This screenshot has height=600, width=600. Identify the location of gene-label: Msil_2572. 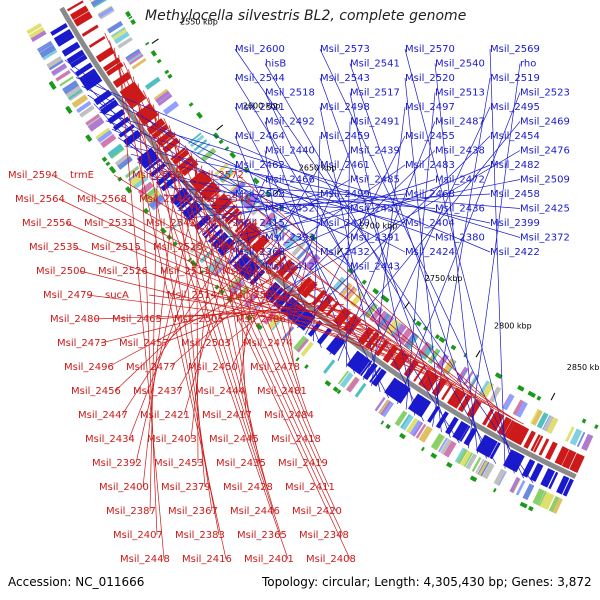
(219, 175).